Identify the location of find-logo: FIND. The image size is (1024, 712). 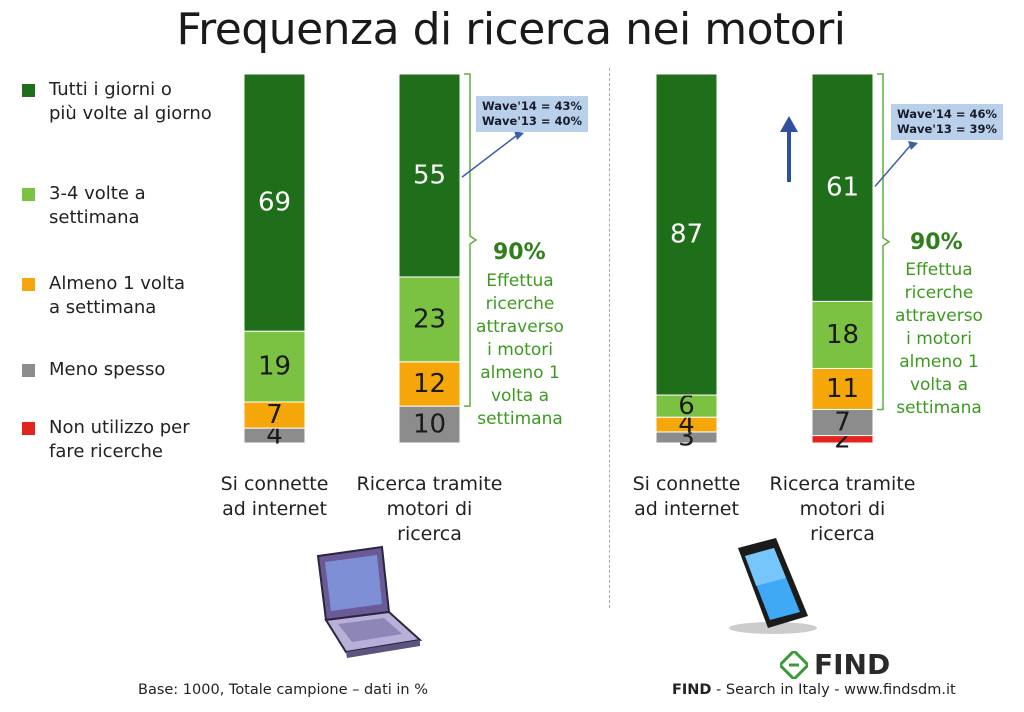
(835, 664).